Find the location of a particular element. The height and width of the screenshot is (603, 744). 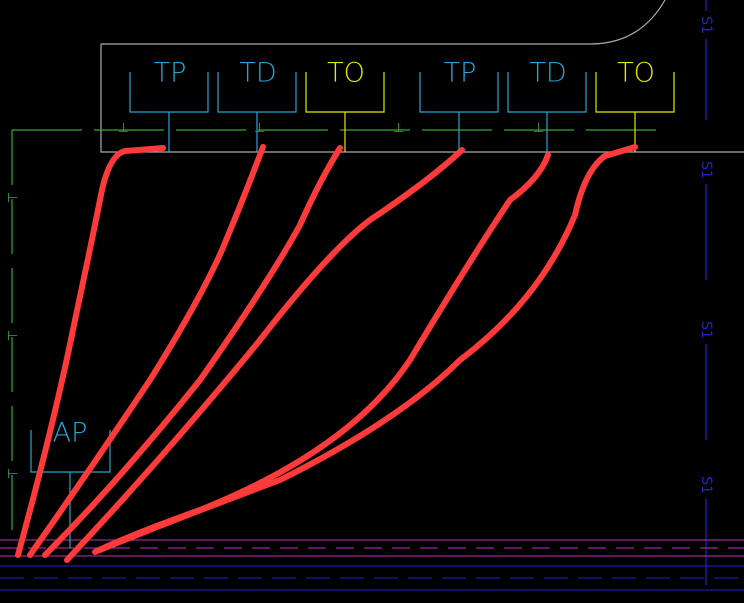

access-point: AP is located at coordinates (70, 483).